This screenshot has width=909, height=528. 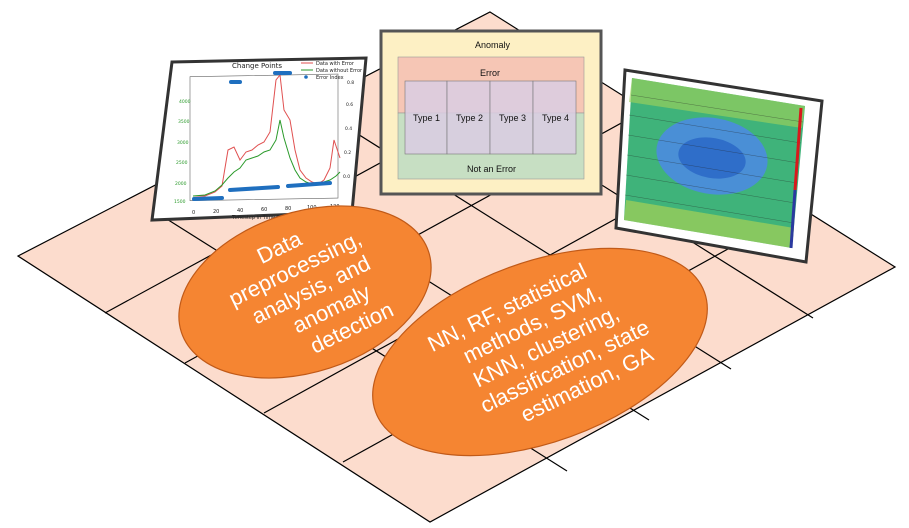 What do you see at coordinates (216, 212) in the screenshot?
I see `xtick-20: 20` at bounding box center [216, 212].